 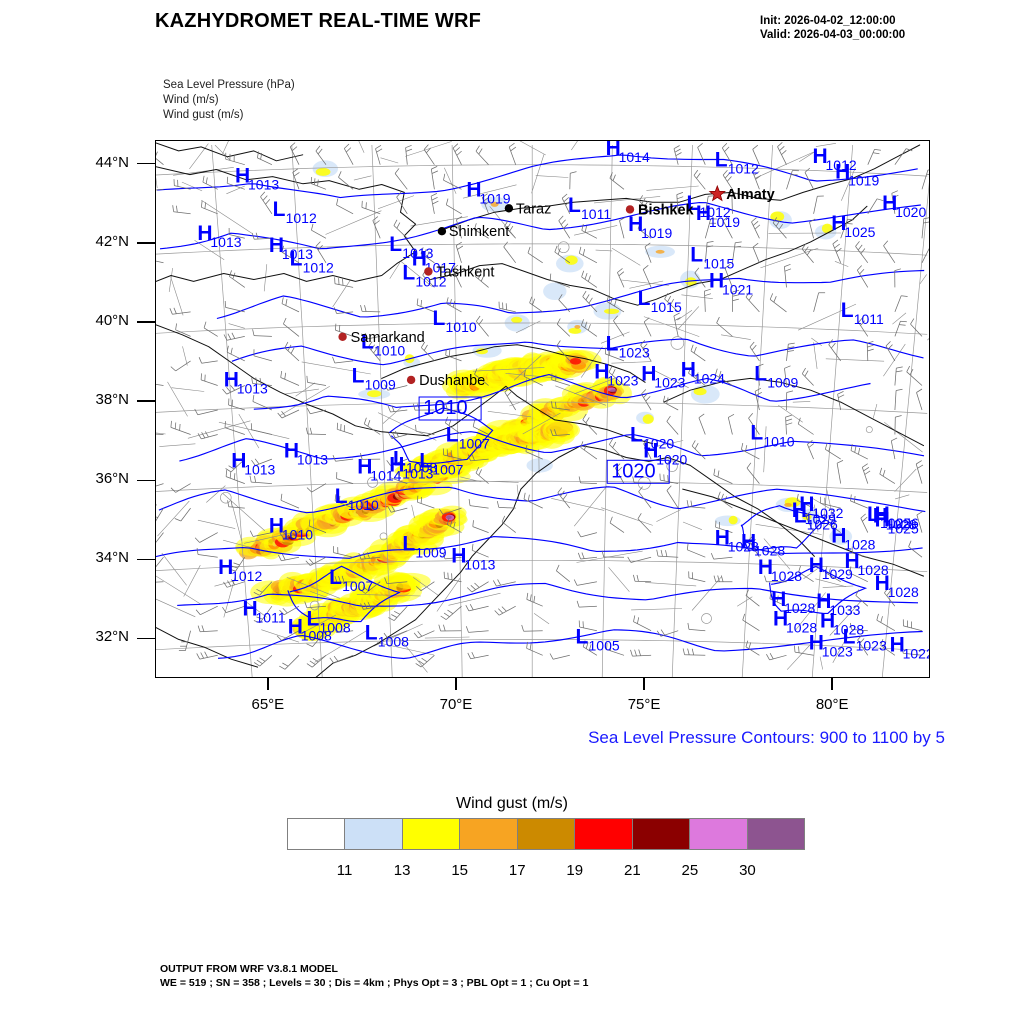 I want to click on colorbar-tick-15: 15, so click(x=459, y=870).